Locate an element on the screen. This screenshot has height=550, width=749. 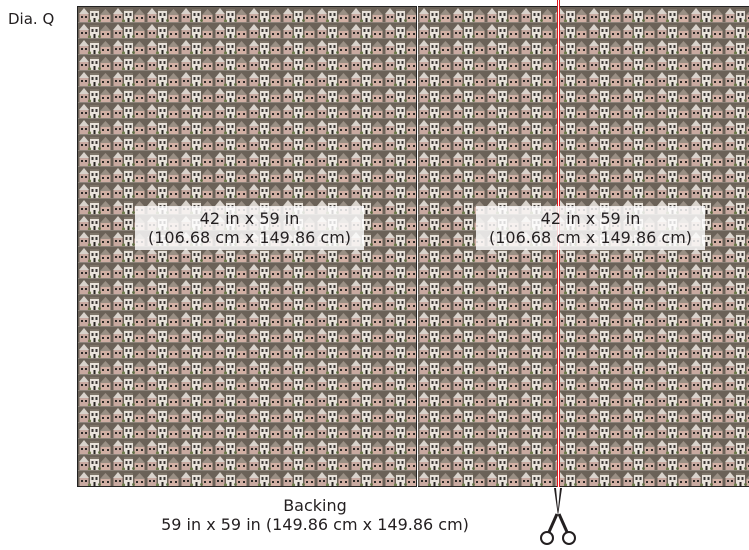
backing-size: 59 in x 59 in (149.86 cm x 149.86 cm) is located at coordinates (315, 524).